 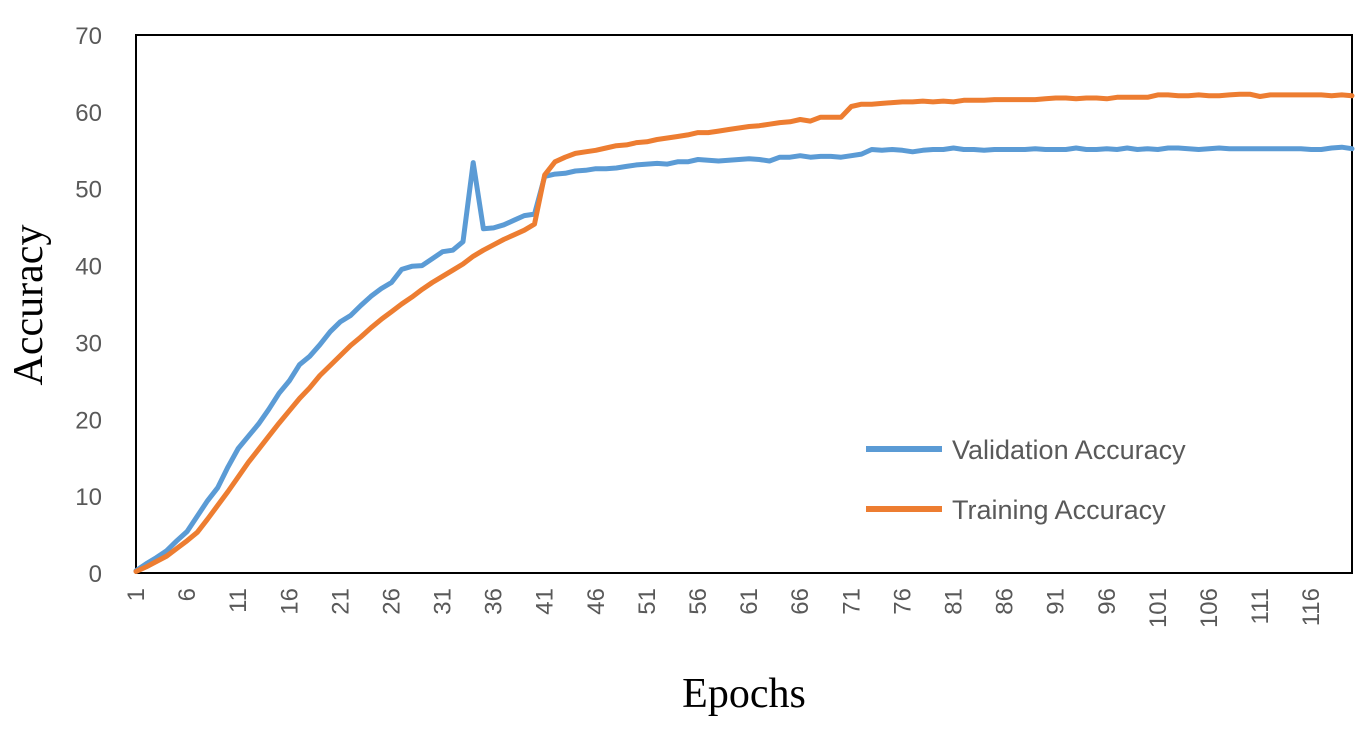 I want to click on y-tick-label: 30, so click(x=88, y=343).